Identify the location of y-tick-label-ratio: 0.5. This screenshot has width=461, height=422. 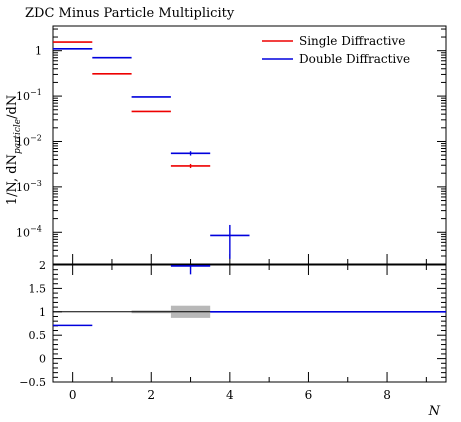
(38, 335).